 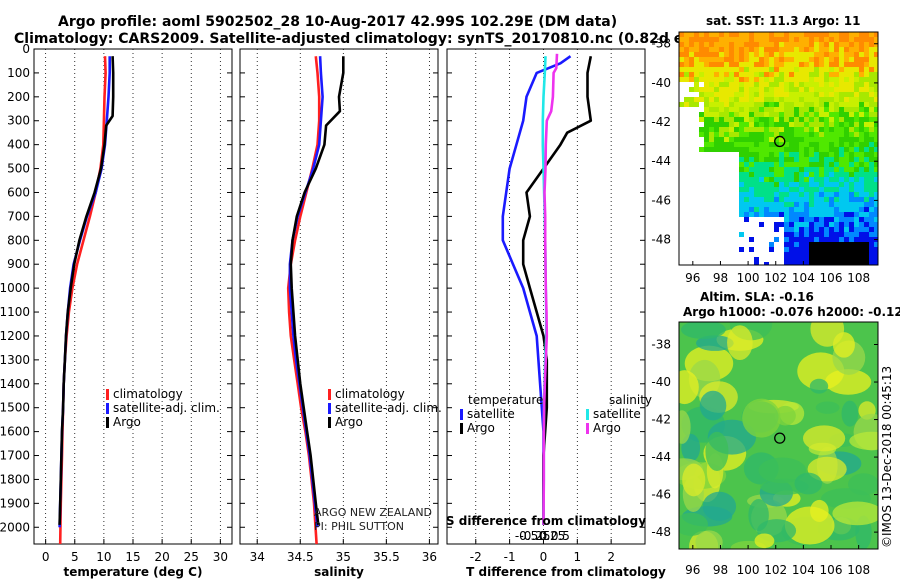 I want to click on y-tick-label: 200, so click(x=18, y=97).